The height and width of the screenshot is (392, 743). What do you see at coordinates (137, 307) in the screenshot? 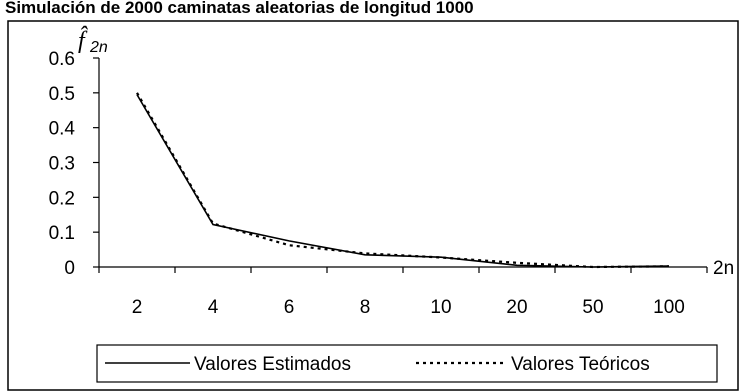
I see `x-tick-label: 2` at bounding box center [137, 307].